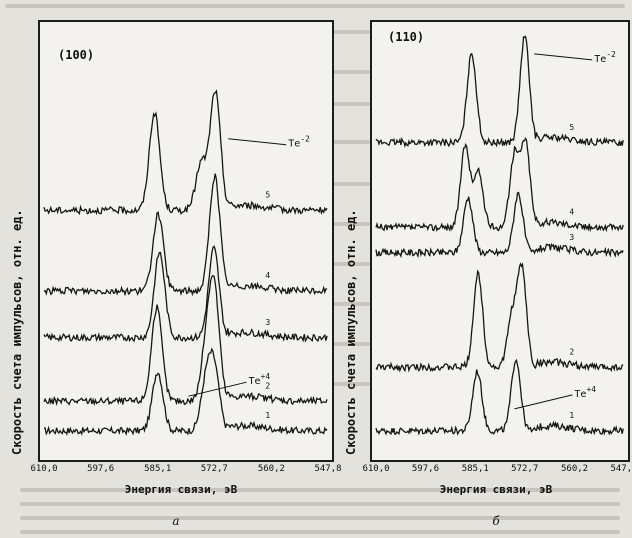 This screenshot has height=538, width=632. I want to click on annotation-te: Te+4, so click(585, 392).